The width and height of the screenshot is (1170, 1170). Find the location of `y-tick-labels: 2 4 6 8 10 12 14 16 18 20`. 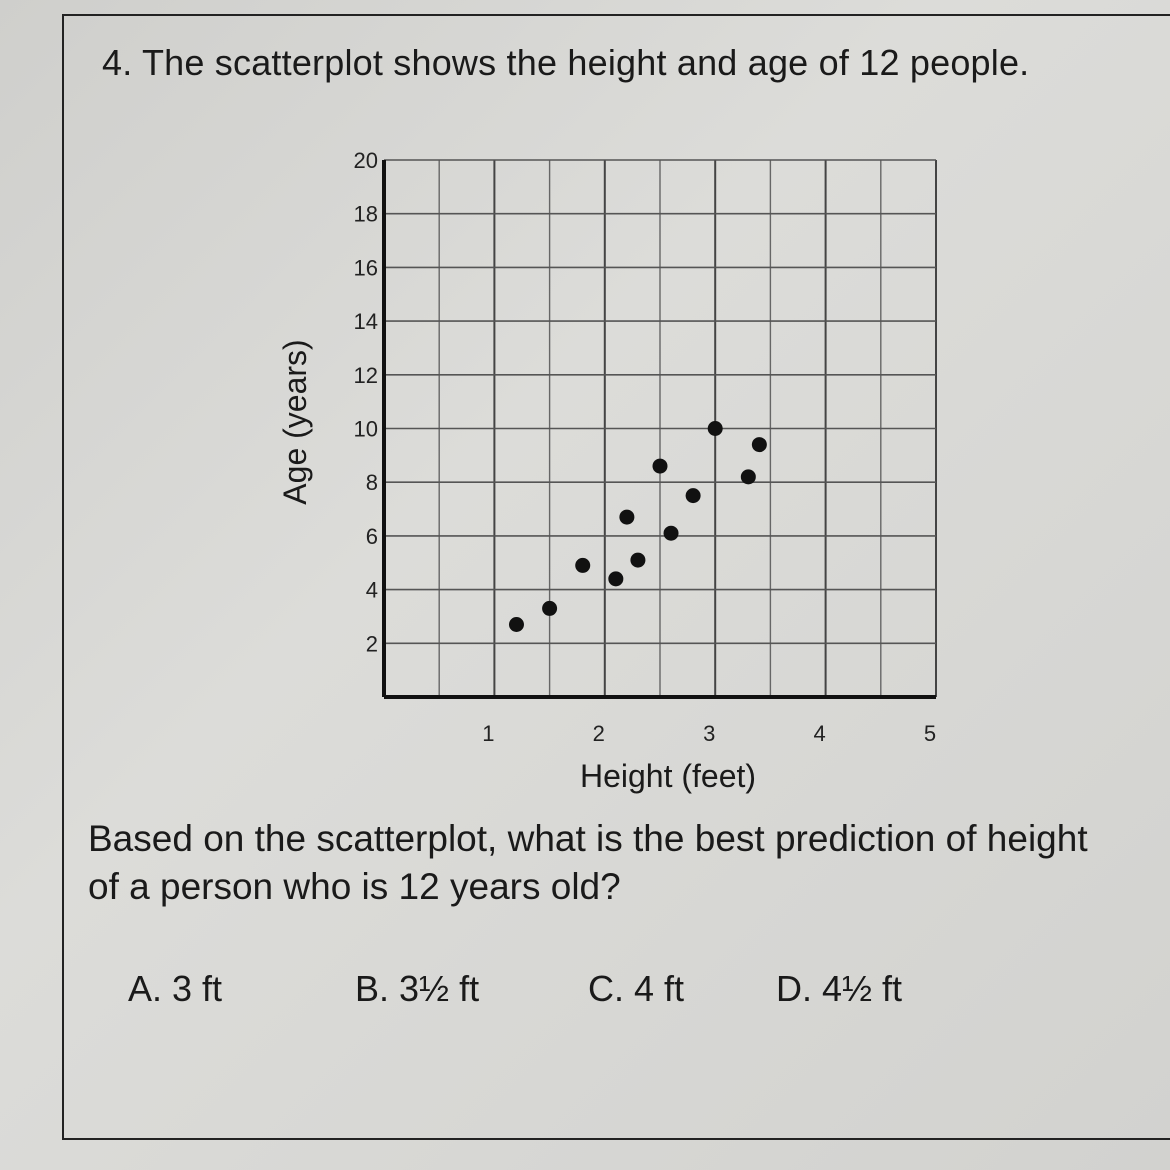

y-tick-labels: 2 4 6 8 10 12 14 16 18 20 is located at coordinates (366, 402).